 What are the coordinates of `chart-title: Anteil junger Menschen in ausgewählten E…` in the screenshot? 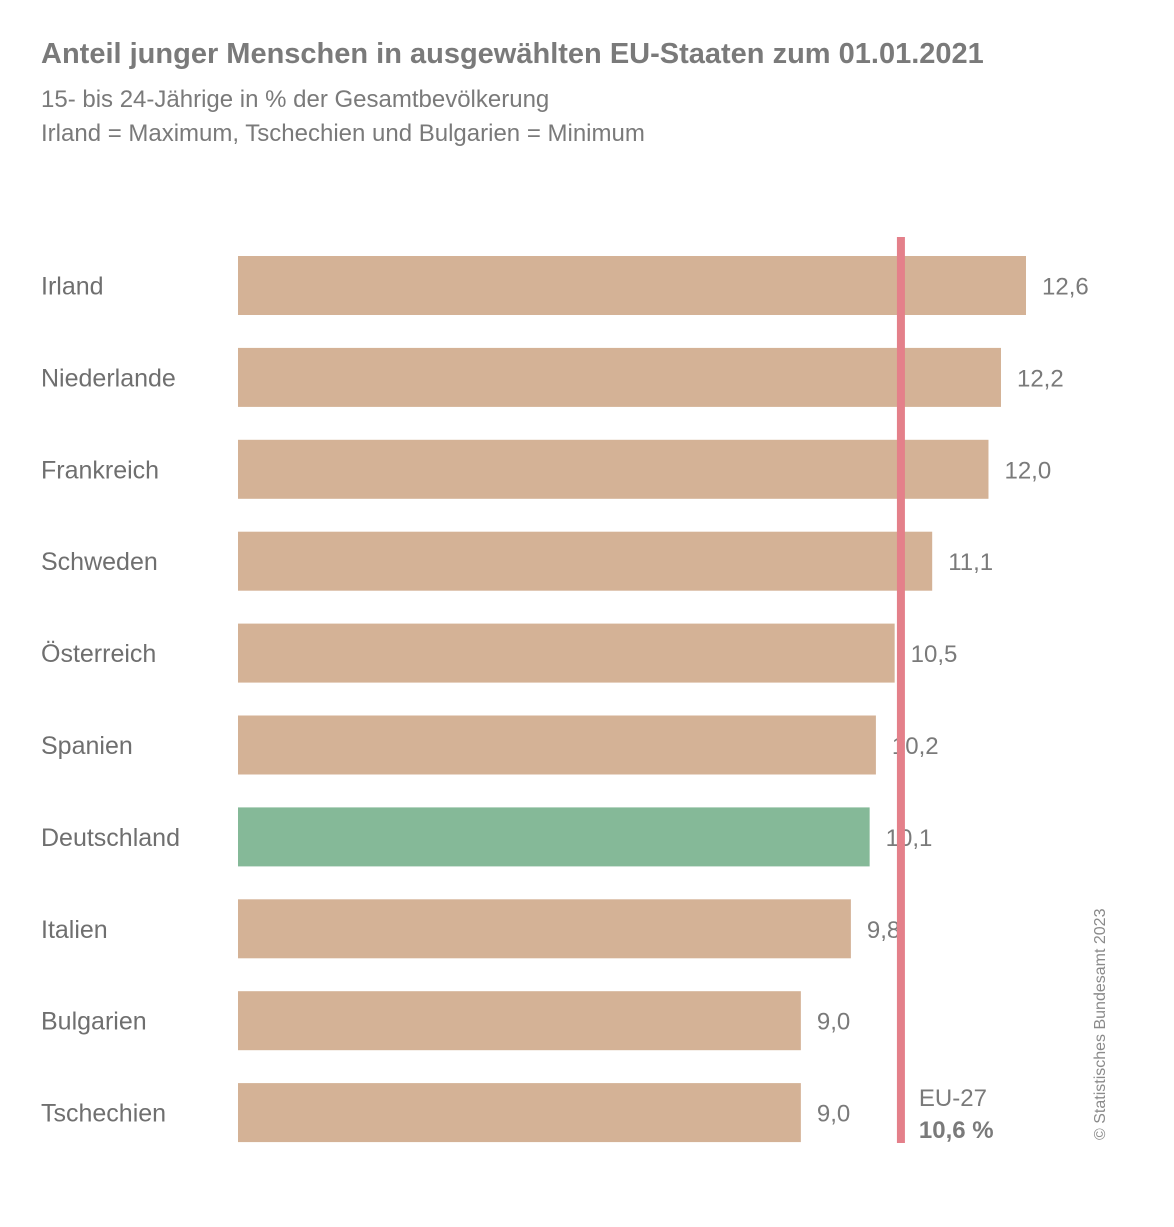 It's located at (512, 54).